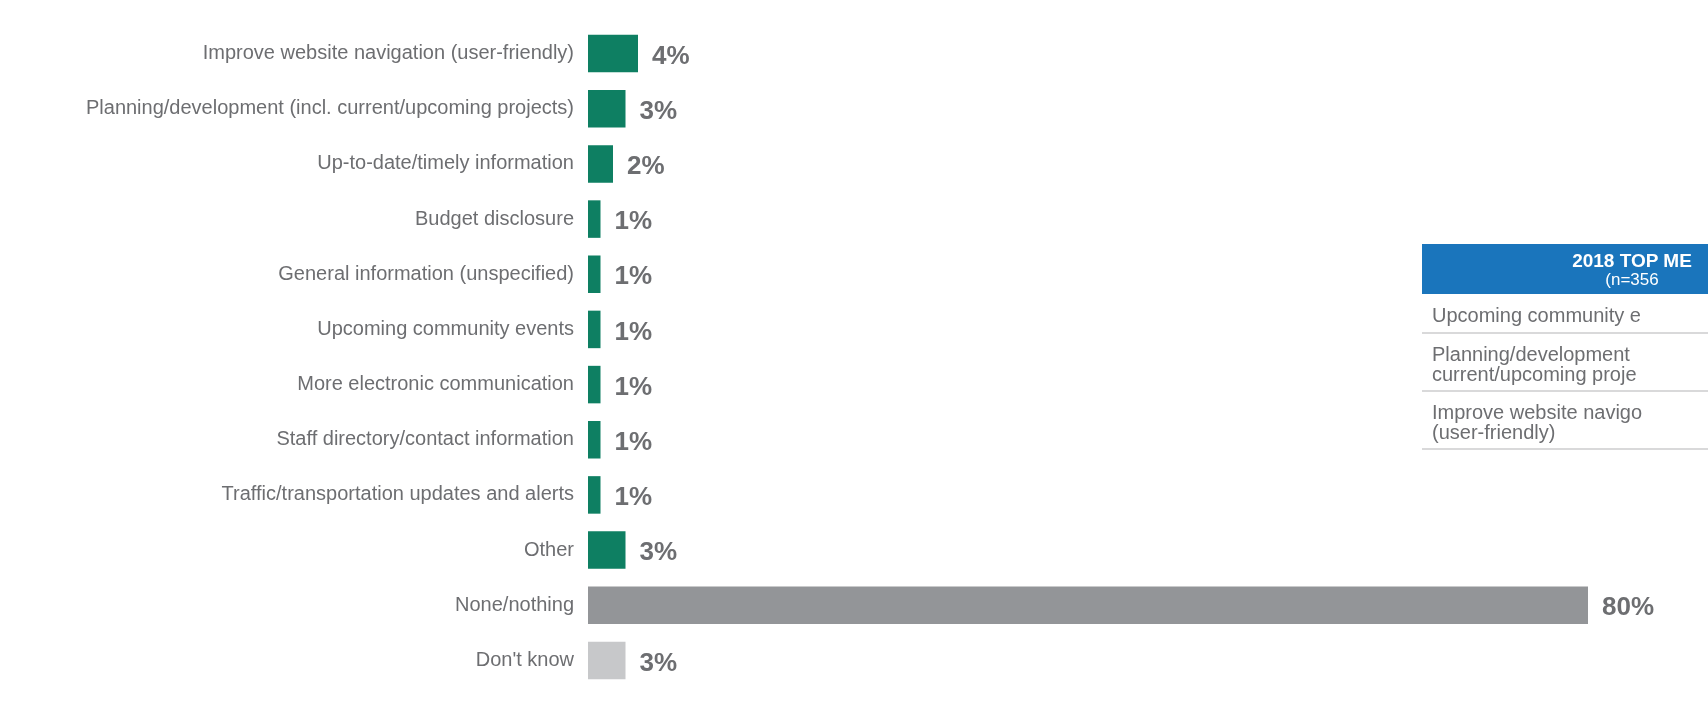 The width and height of the screenshot is (1708, 714). I want to click on data-label: 4%, so click(671, 54).